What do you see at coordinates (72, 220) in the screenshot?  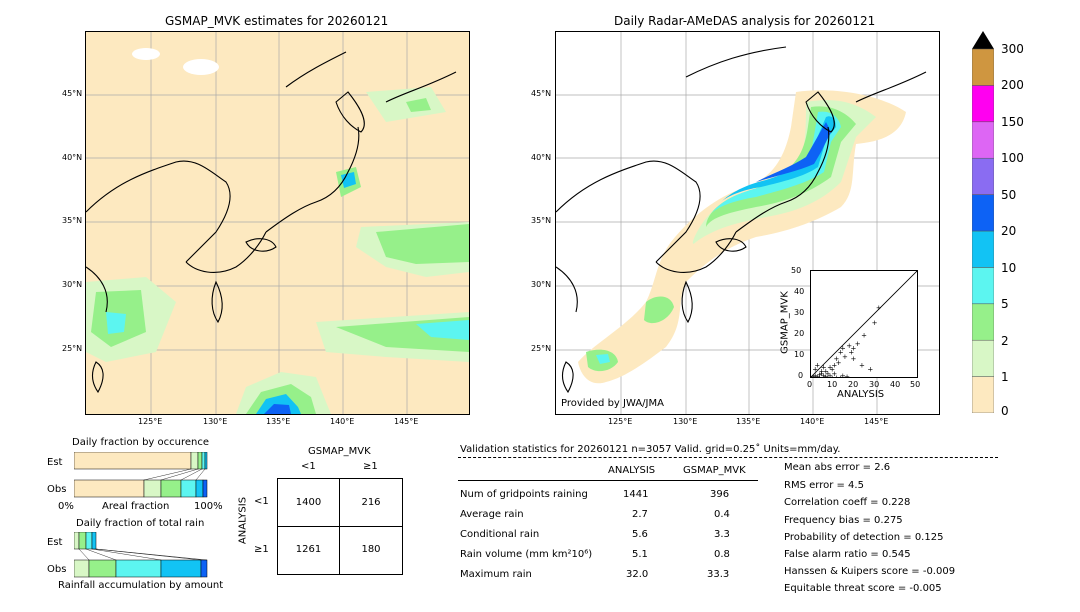 I see `left-lat-35: 35°N` at bounding box center [72, 220].